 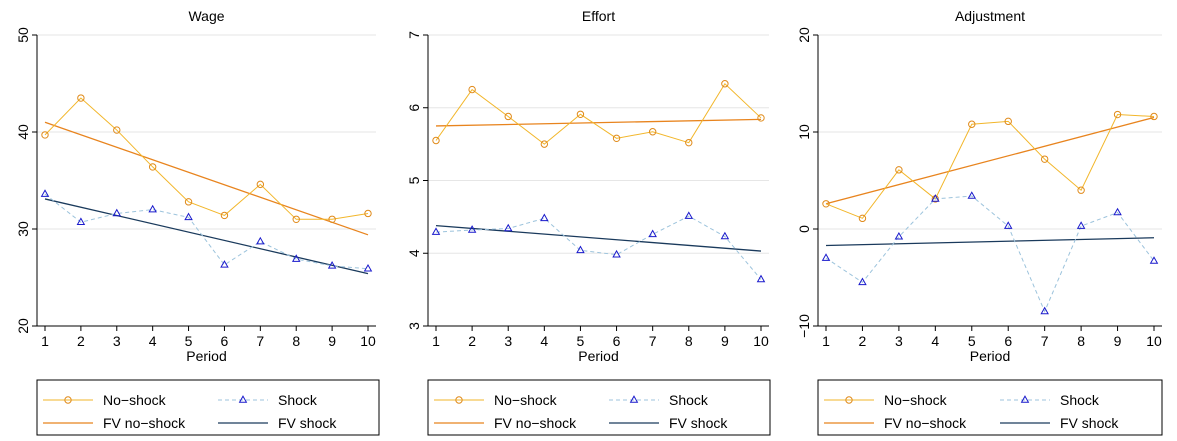 I want to click on y-tick-label: 40, so click(x=23, y=132).